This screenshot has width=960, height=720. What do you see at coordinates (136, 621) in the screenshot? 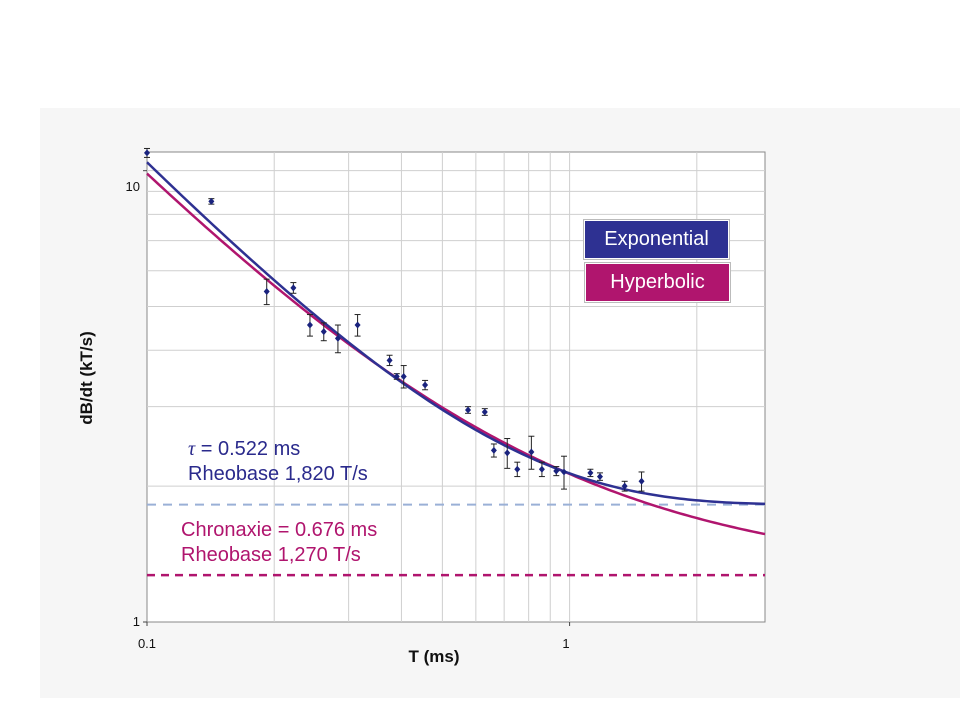
I see `y-tick-label-1: 1` at bounding box center [136, 621].